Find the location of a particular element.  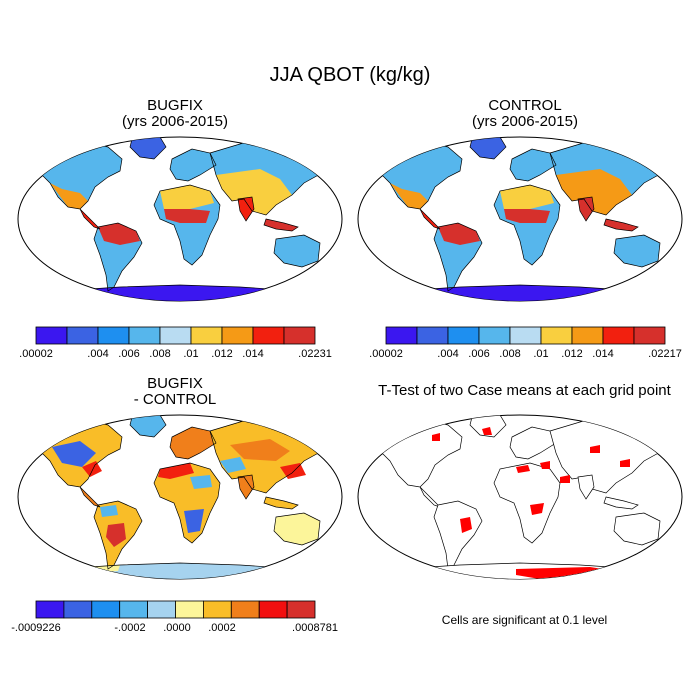

control-colorbar-label: .006 is located at coordinates (479, 354).